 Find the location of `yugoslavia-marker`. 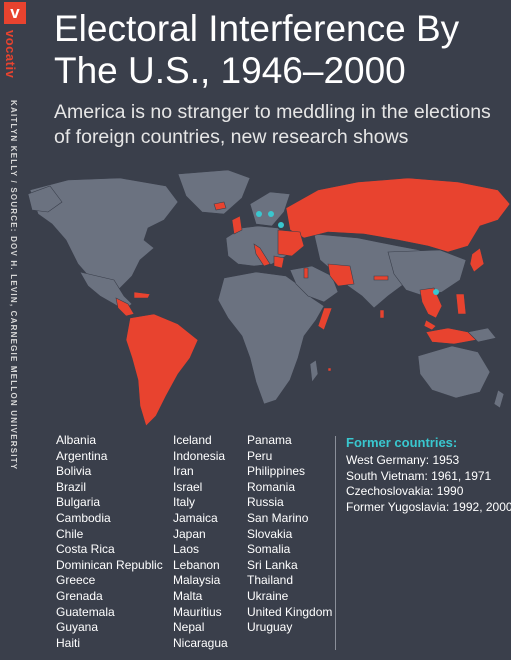

yugoslavia-marker is located at coordinates (281, 225).